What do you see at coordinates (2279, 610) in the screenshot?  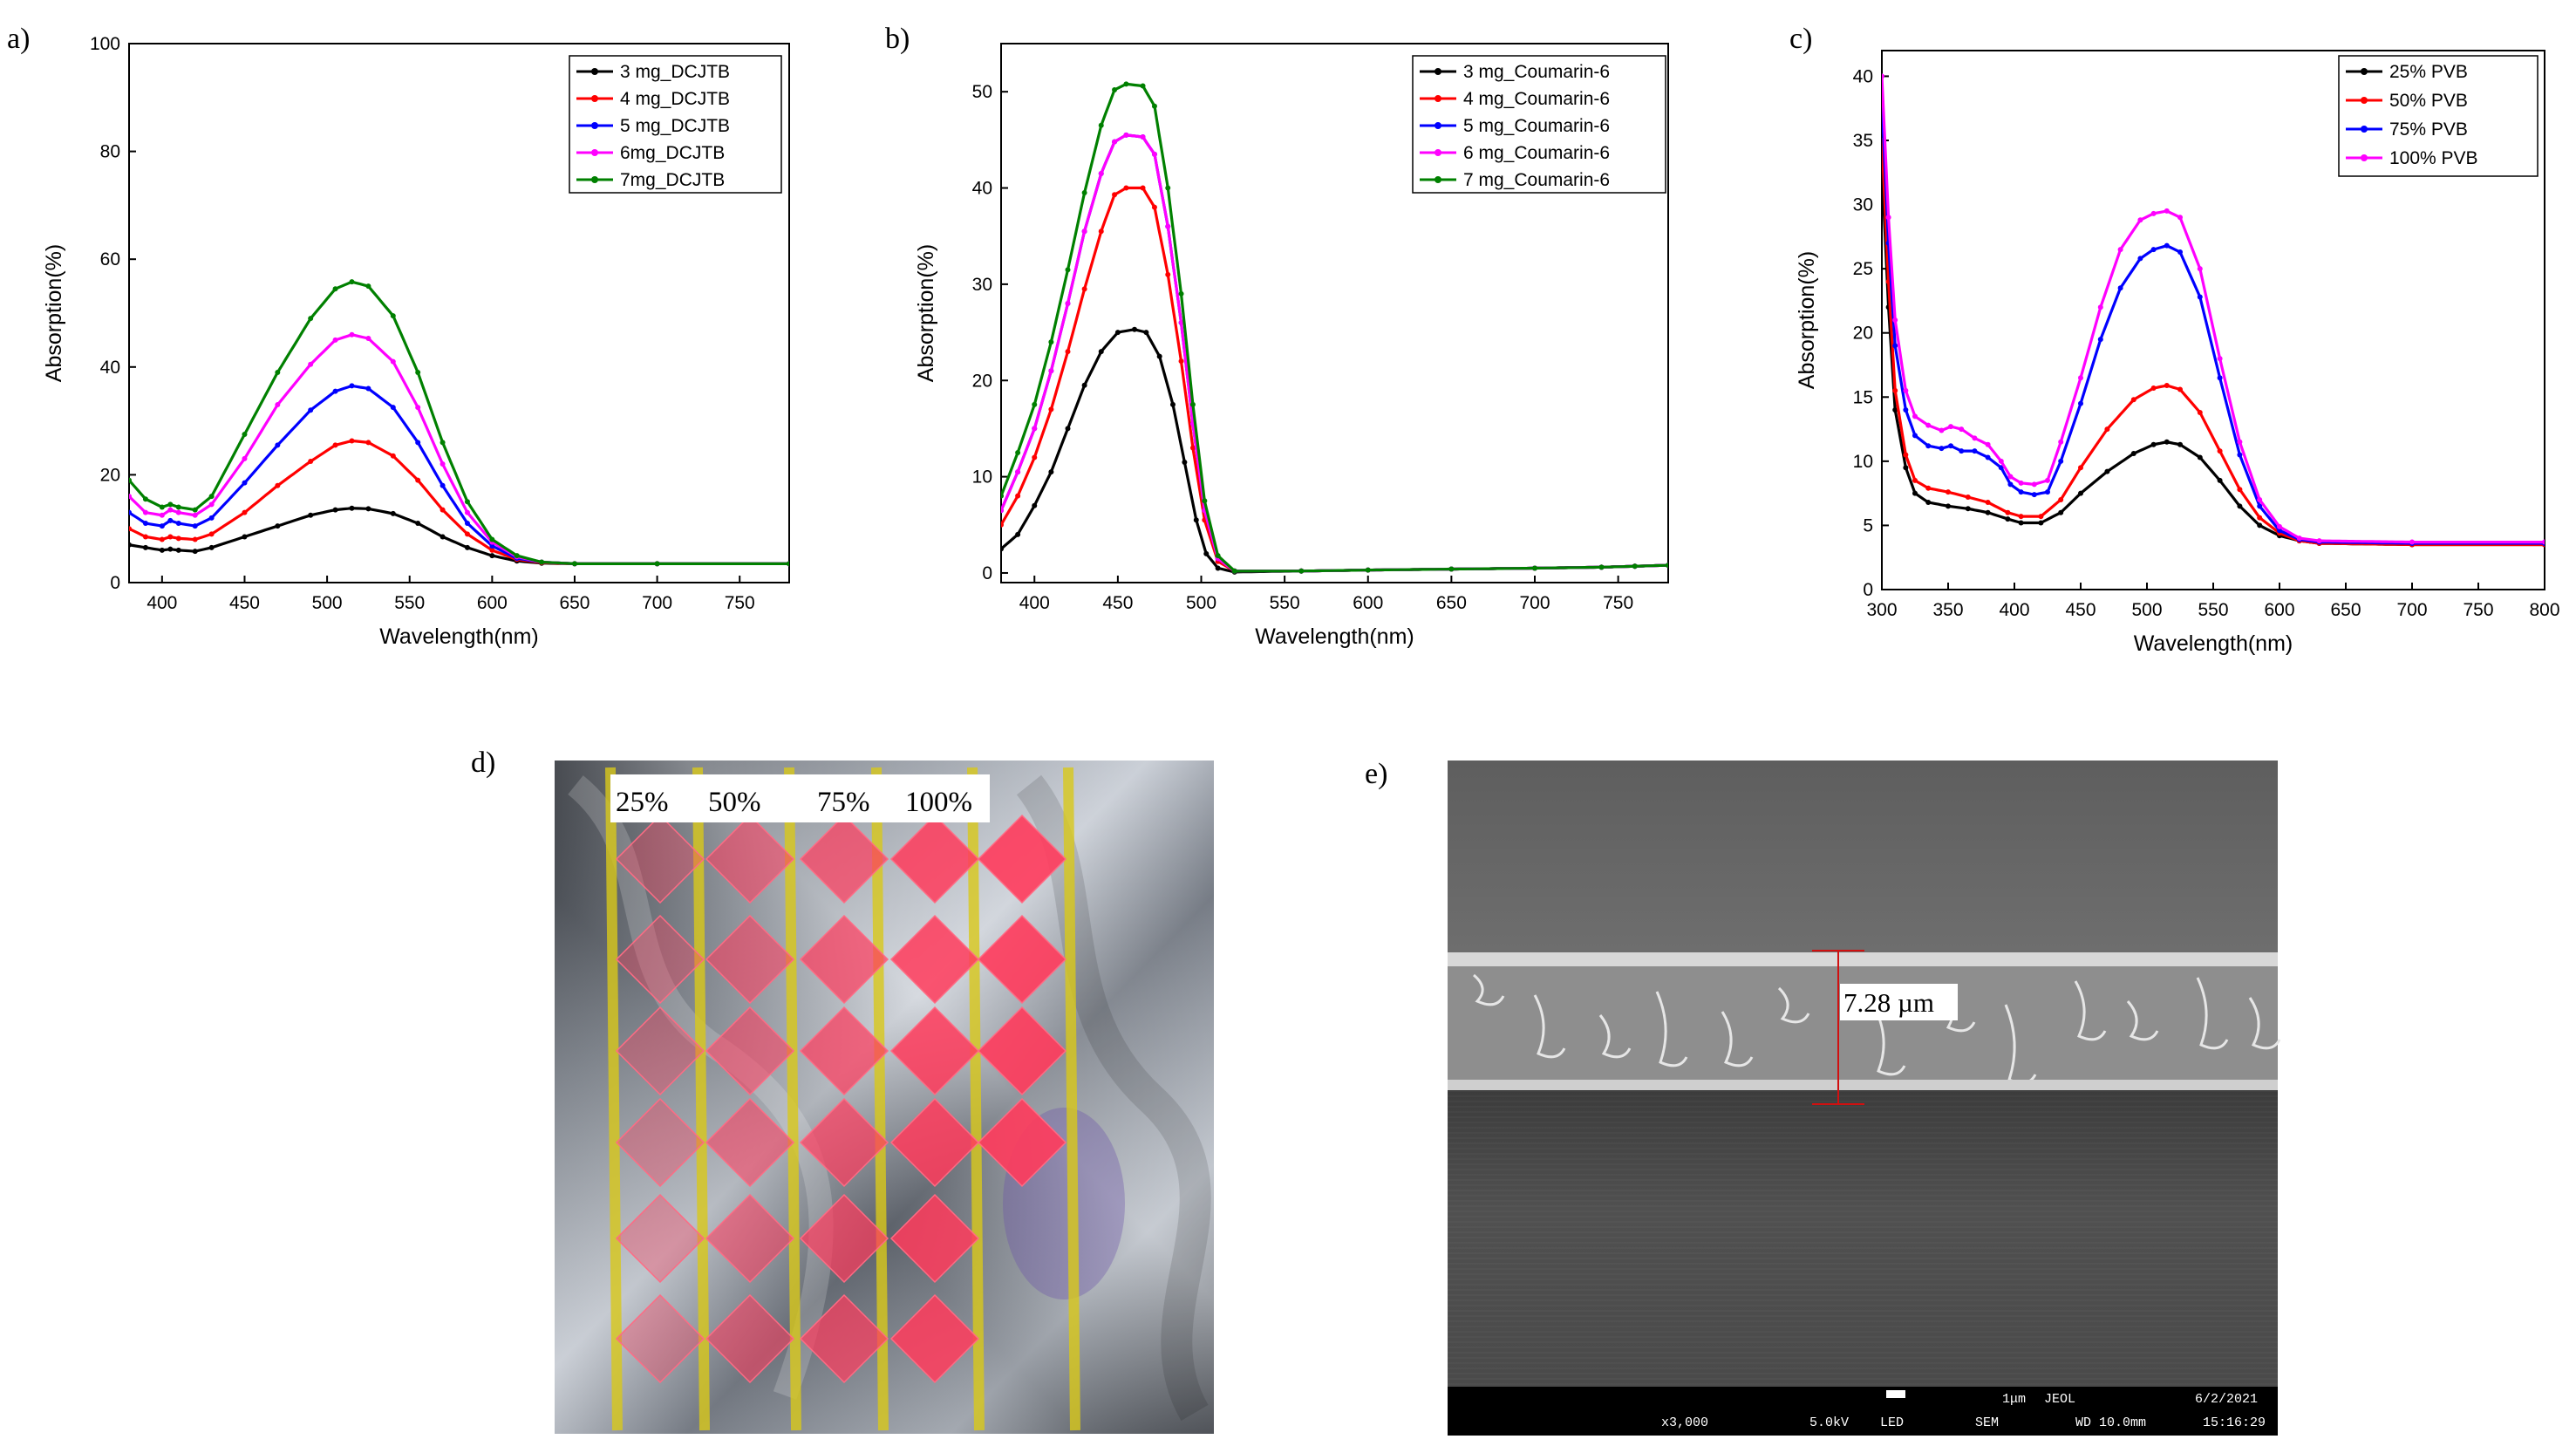 I see `x-tick-label: 600` at bounding box center [2279, 610].